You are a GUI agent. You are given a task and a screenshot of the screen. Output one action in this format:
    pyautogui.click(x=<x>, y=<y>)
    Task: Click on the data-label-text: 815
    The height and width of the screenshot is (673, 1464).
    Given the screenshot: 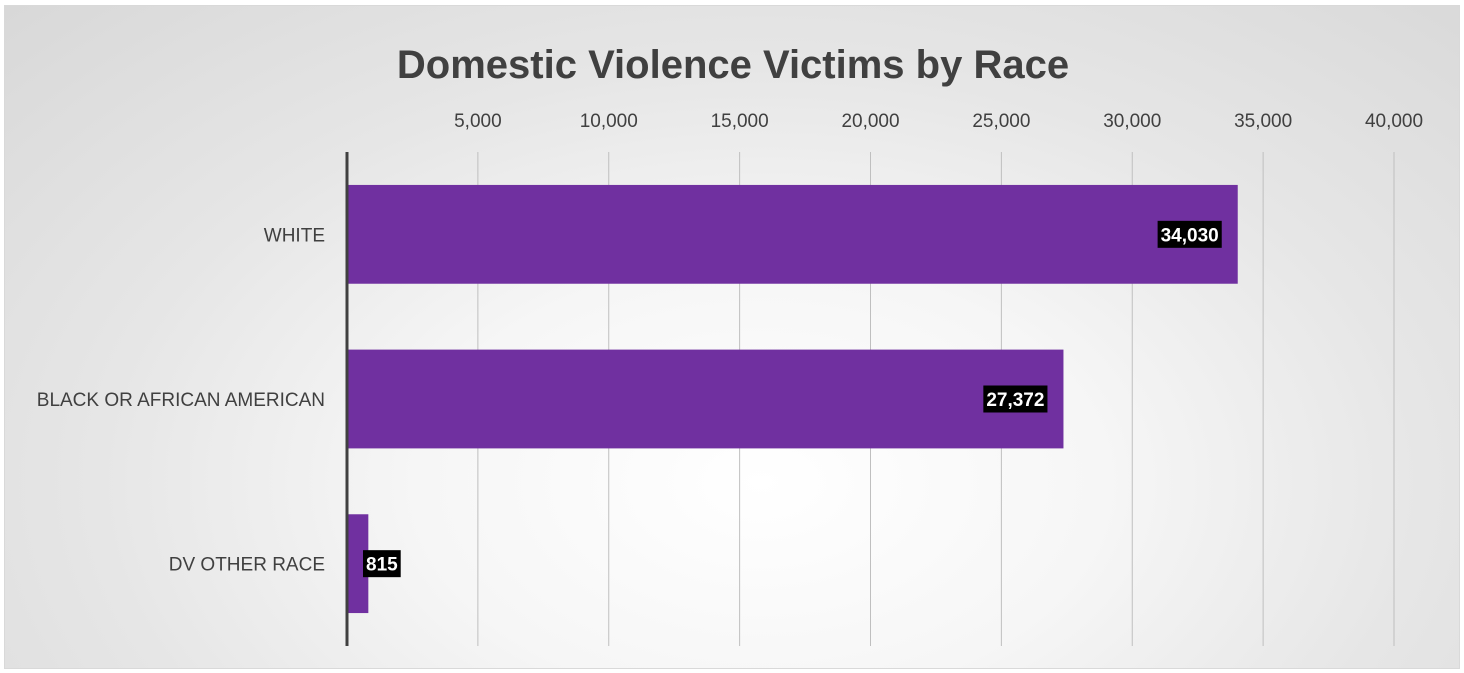 What is the action you would take?
    pyautogui.click(x=382, y=565)
    